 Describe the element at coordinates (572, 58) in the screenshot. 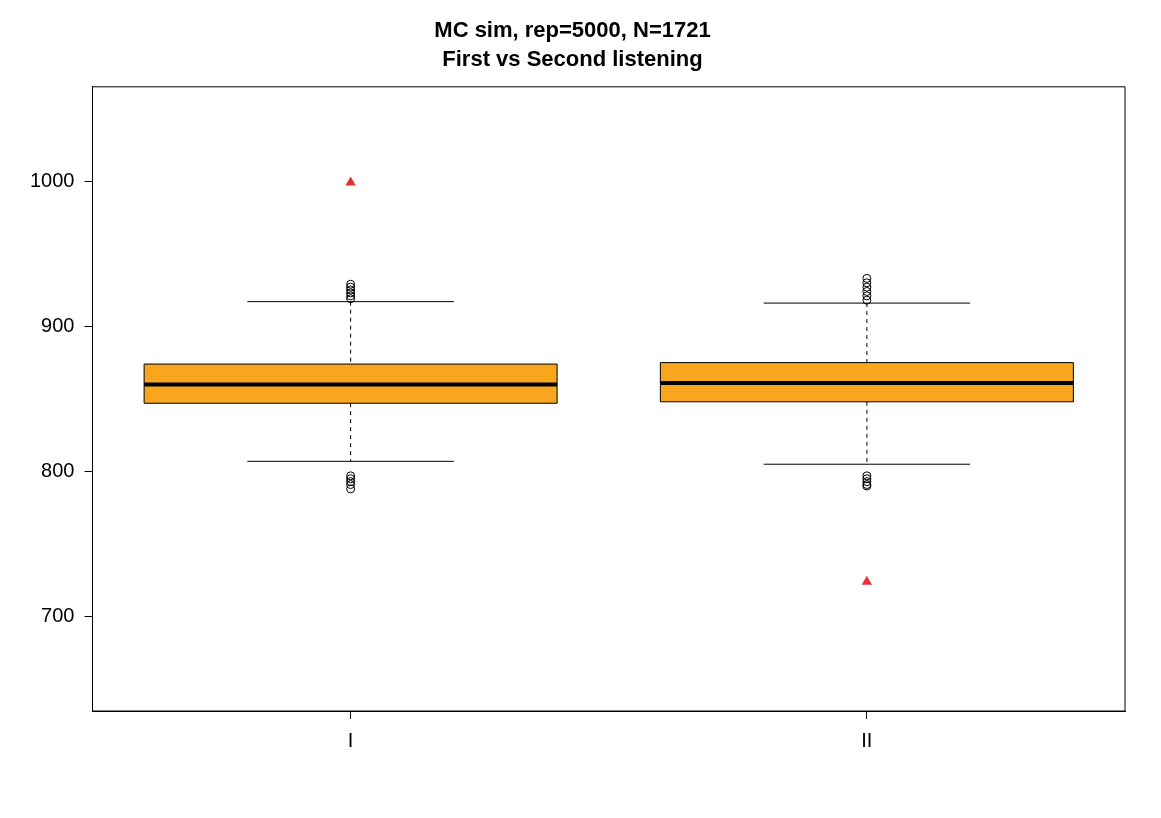

I see `chart-subtitle: First vs Second listening` at that location.